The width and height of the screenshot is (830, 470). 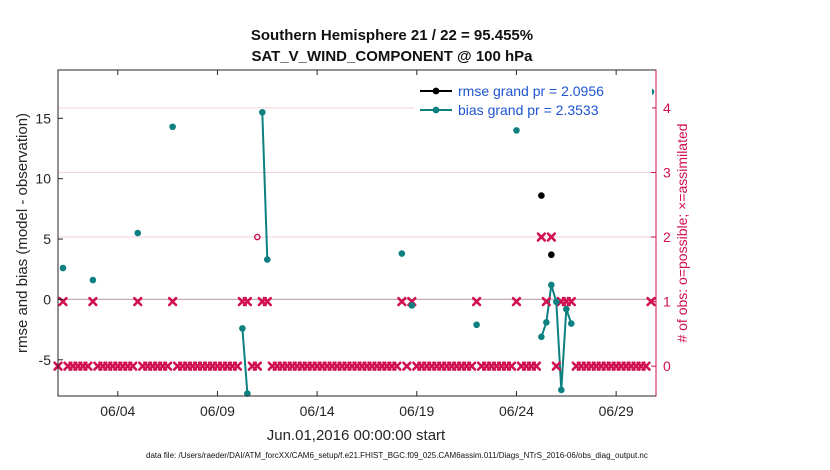 What do you see at coordinates (667, 237) in the screenshot?
I see `y-right-tick-label: 2` at bounding box center [667, 237].